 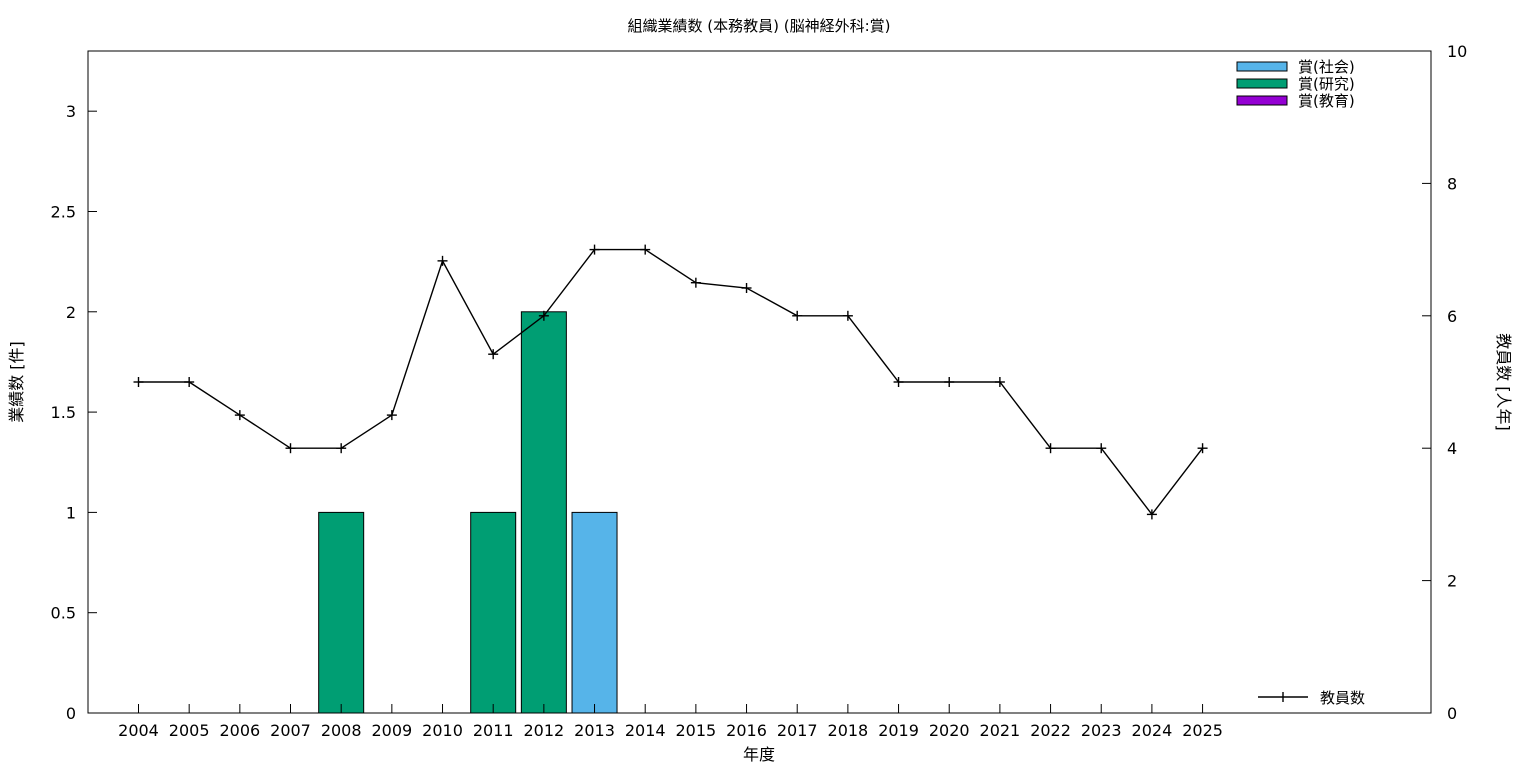 What do you see at coordinates (949, 730) in the screenshot?
I see `x-tick-label: 2020` at bounding box center [949, 730].